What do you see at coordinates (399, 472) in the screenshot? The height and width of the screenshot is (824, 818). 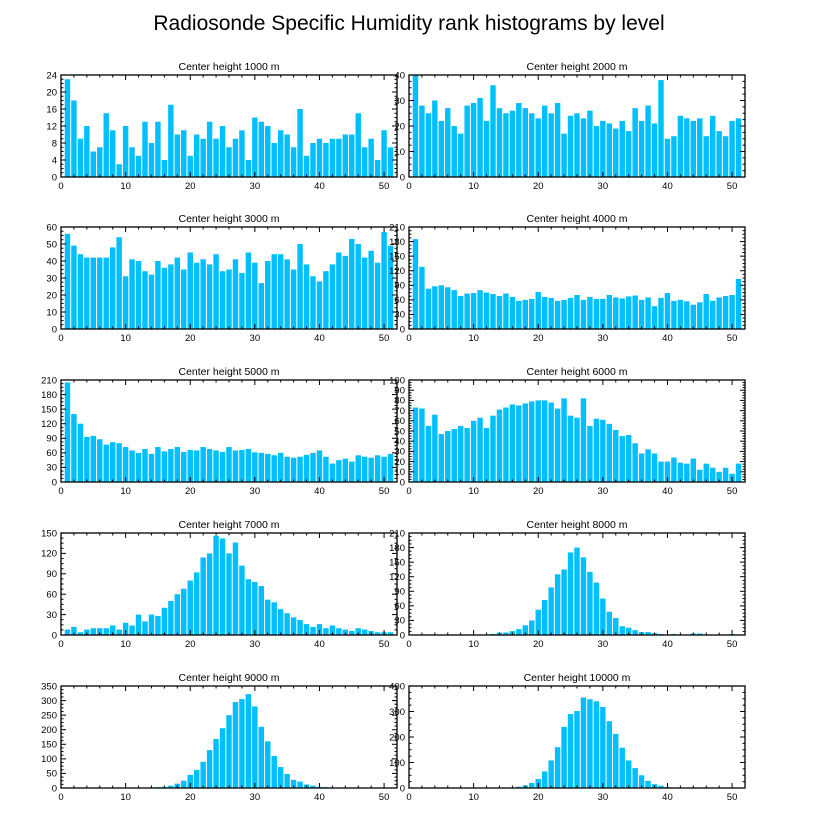 I see `y-tick-label: 10` at bounding box center [399, 472].